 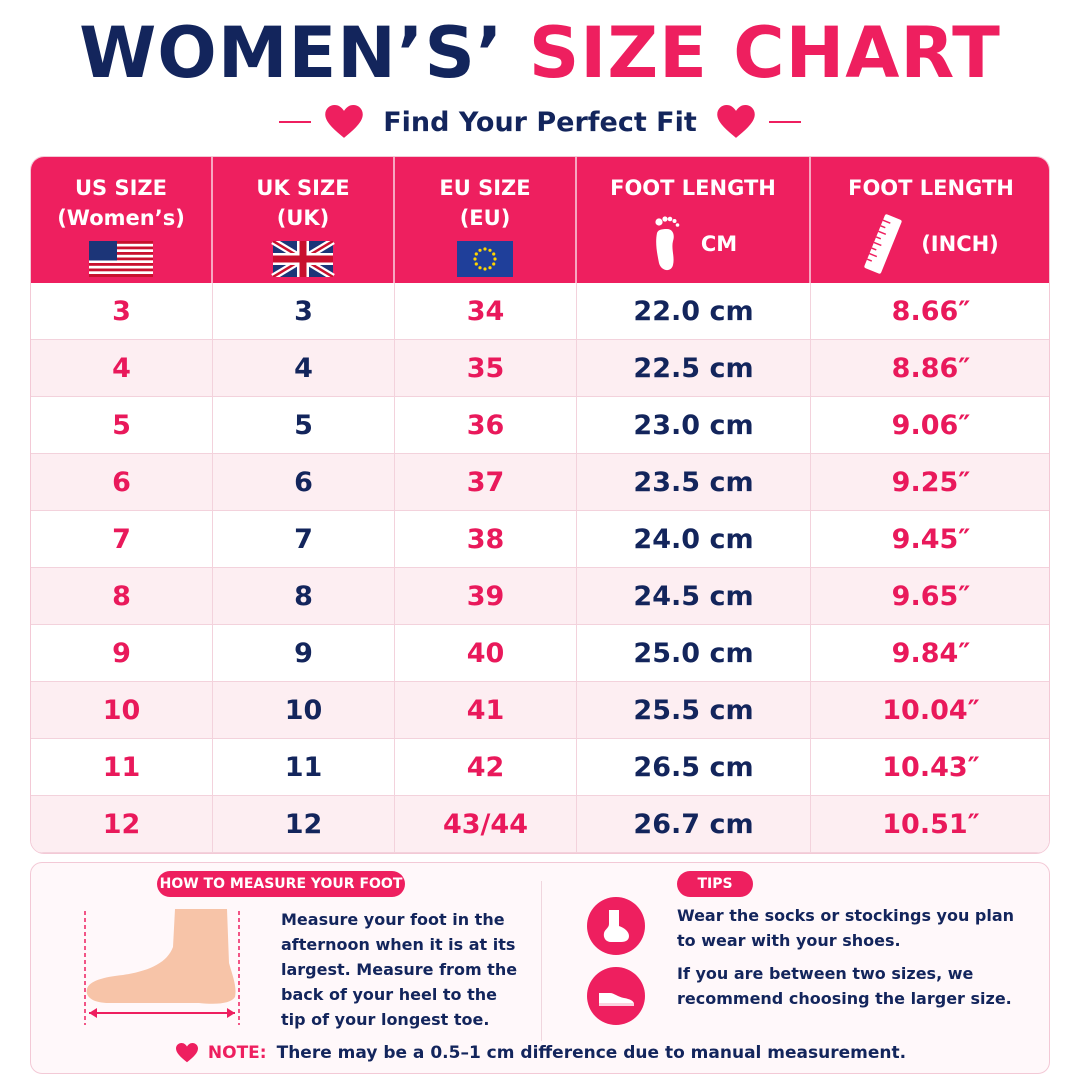 What do you see at coordinates (694, 596) in the screenshot?
I see `cell-cm: 24.5 cm` at bounding box center [694, 596].